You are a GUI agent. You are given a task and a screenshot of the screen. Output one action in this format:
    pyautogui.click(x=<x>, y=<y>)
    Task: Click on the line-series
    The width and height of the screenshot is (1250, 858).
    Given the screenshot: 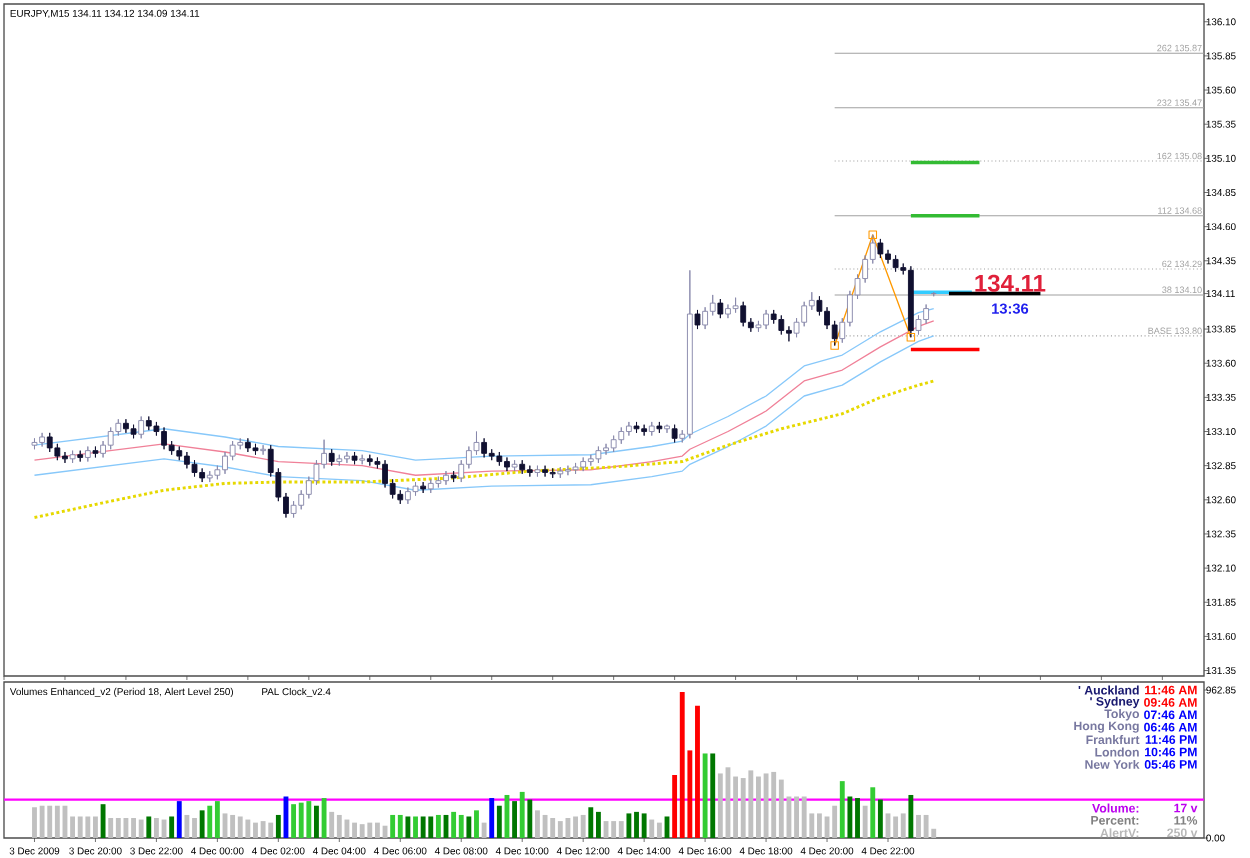 What is the action you would take?
    pyautogui.click(x=484, y=398)
    